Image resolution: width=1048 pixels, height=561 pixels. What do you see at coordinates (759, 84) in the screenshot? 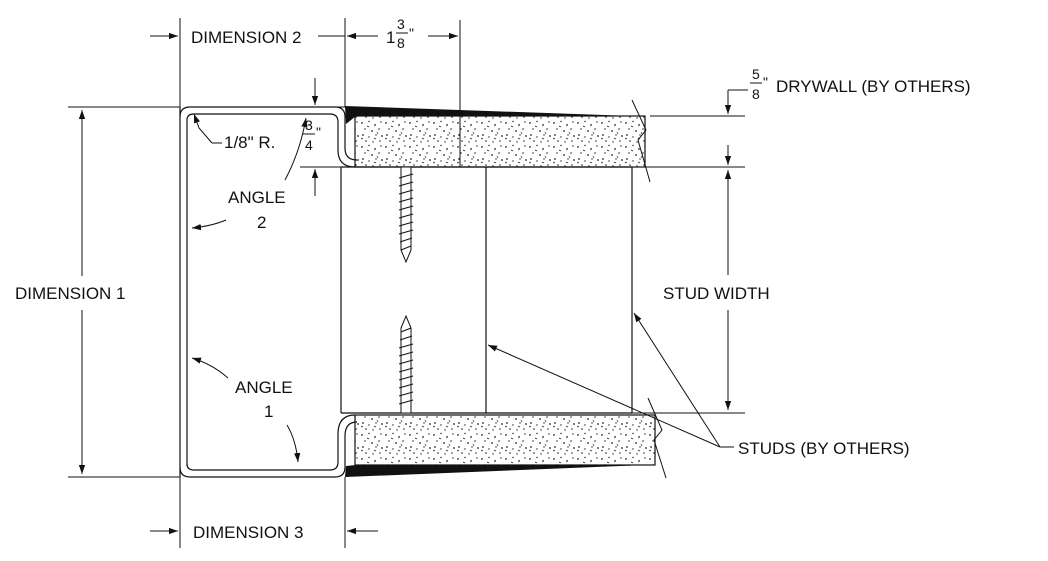
I see `drywall-thickness-fraction: 5 8 "` at bounding box center [759, 84].